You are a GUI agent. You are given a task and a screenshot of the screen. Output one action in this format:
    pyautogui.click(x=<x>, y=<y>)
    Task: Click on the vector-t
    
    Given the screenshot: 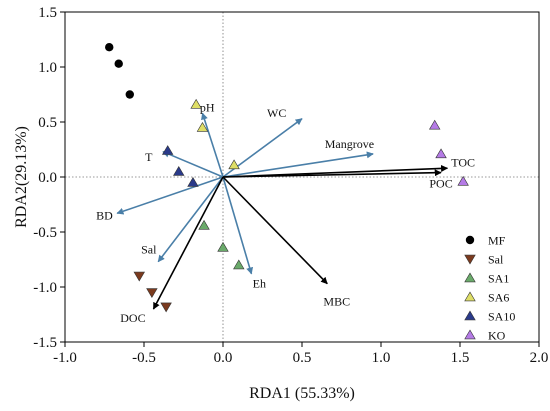 What is the action you would take?
    pyautogui.click(x=193, y=164)
    